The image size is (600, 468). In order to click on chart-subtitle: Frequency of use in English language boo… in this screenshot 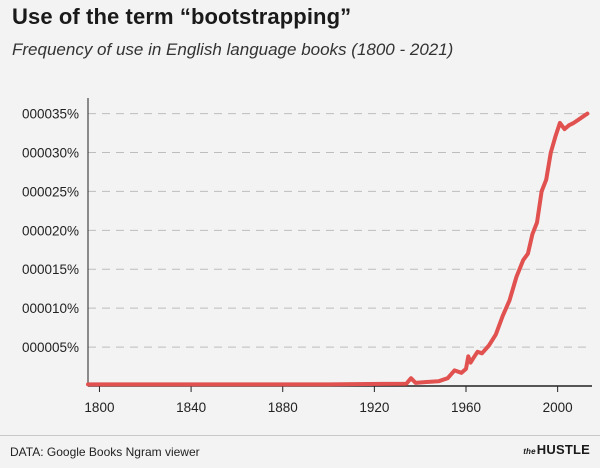, I will do `click(233, 49)`.